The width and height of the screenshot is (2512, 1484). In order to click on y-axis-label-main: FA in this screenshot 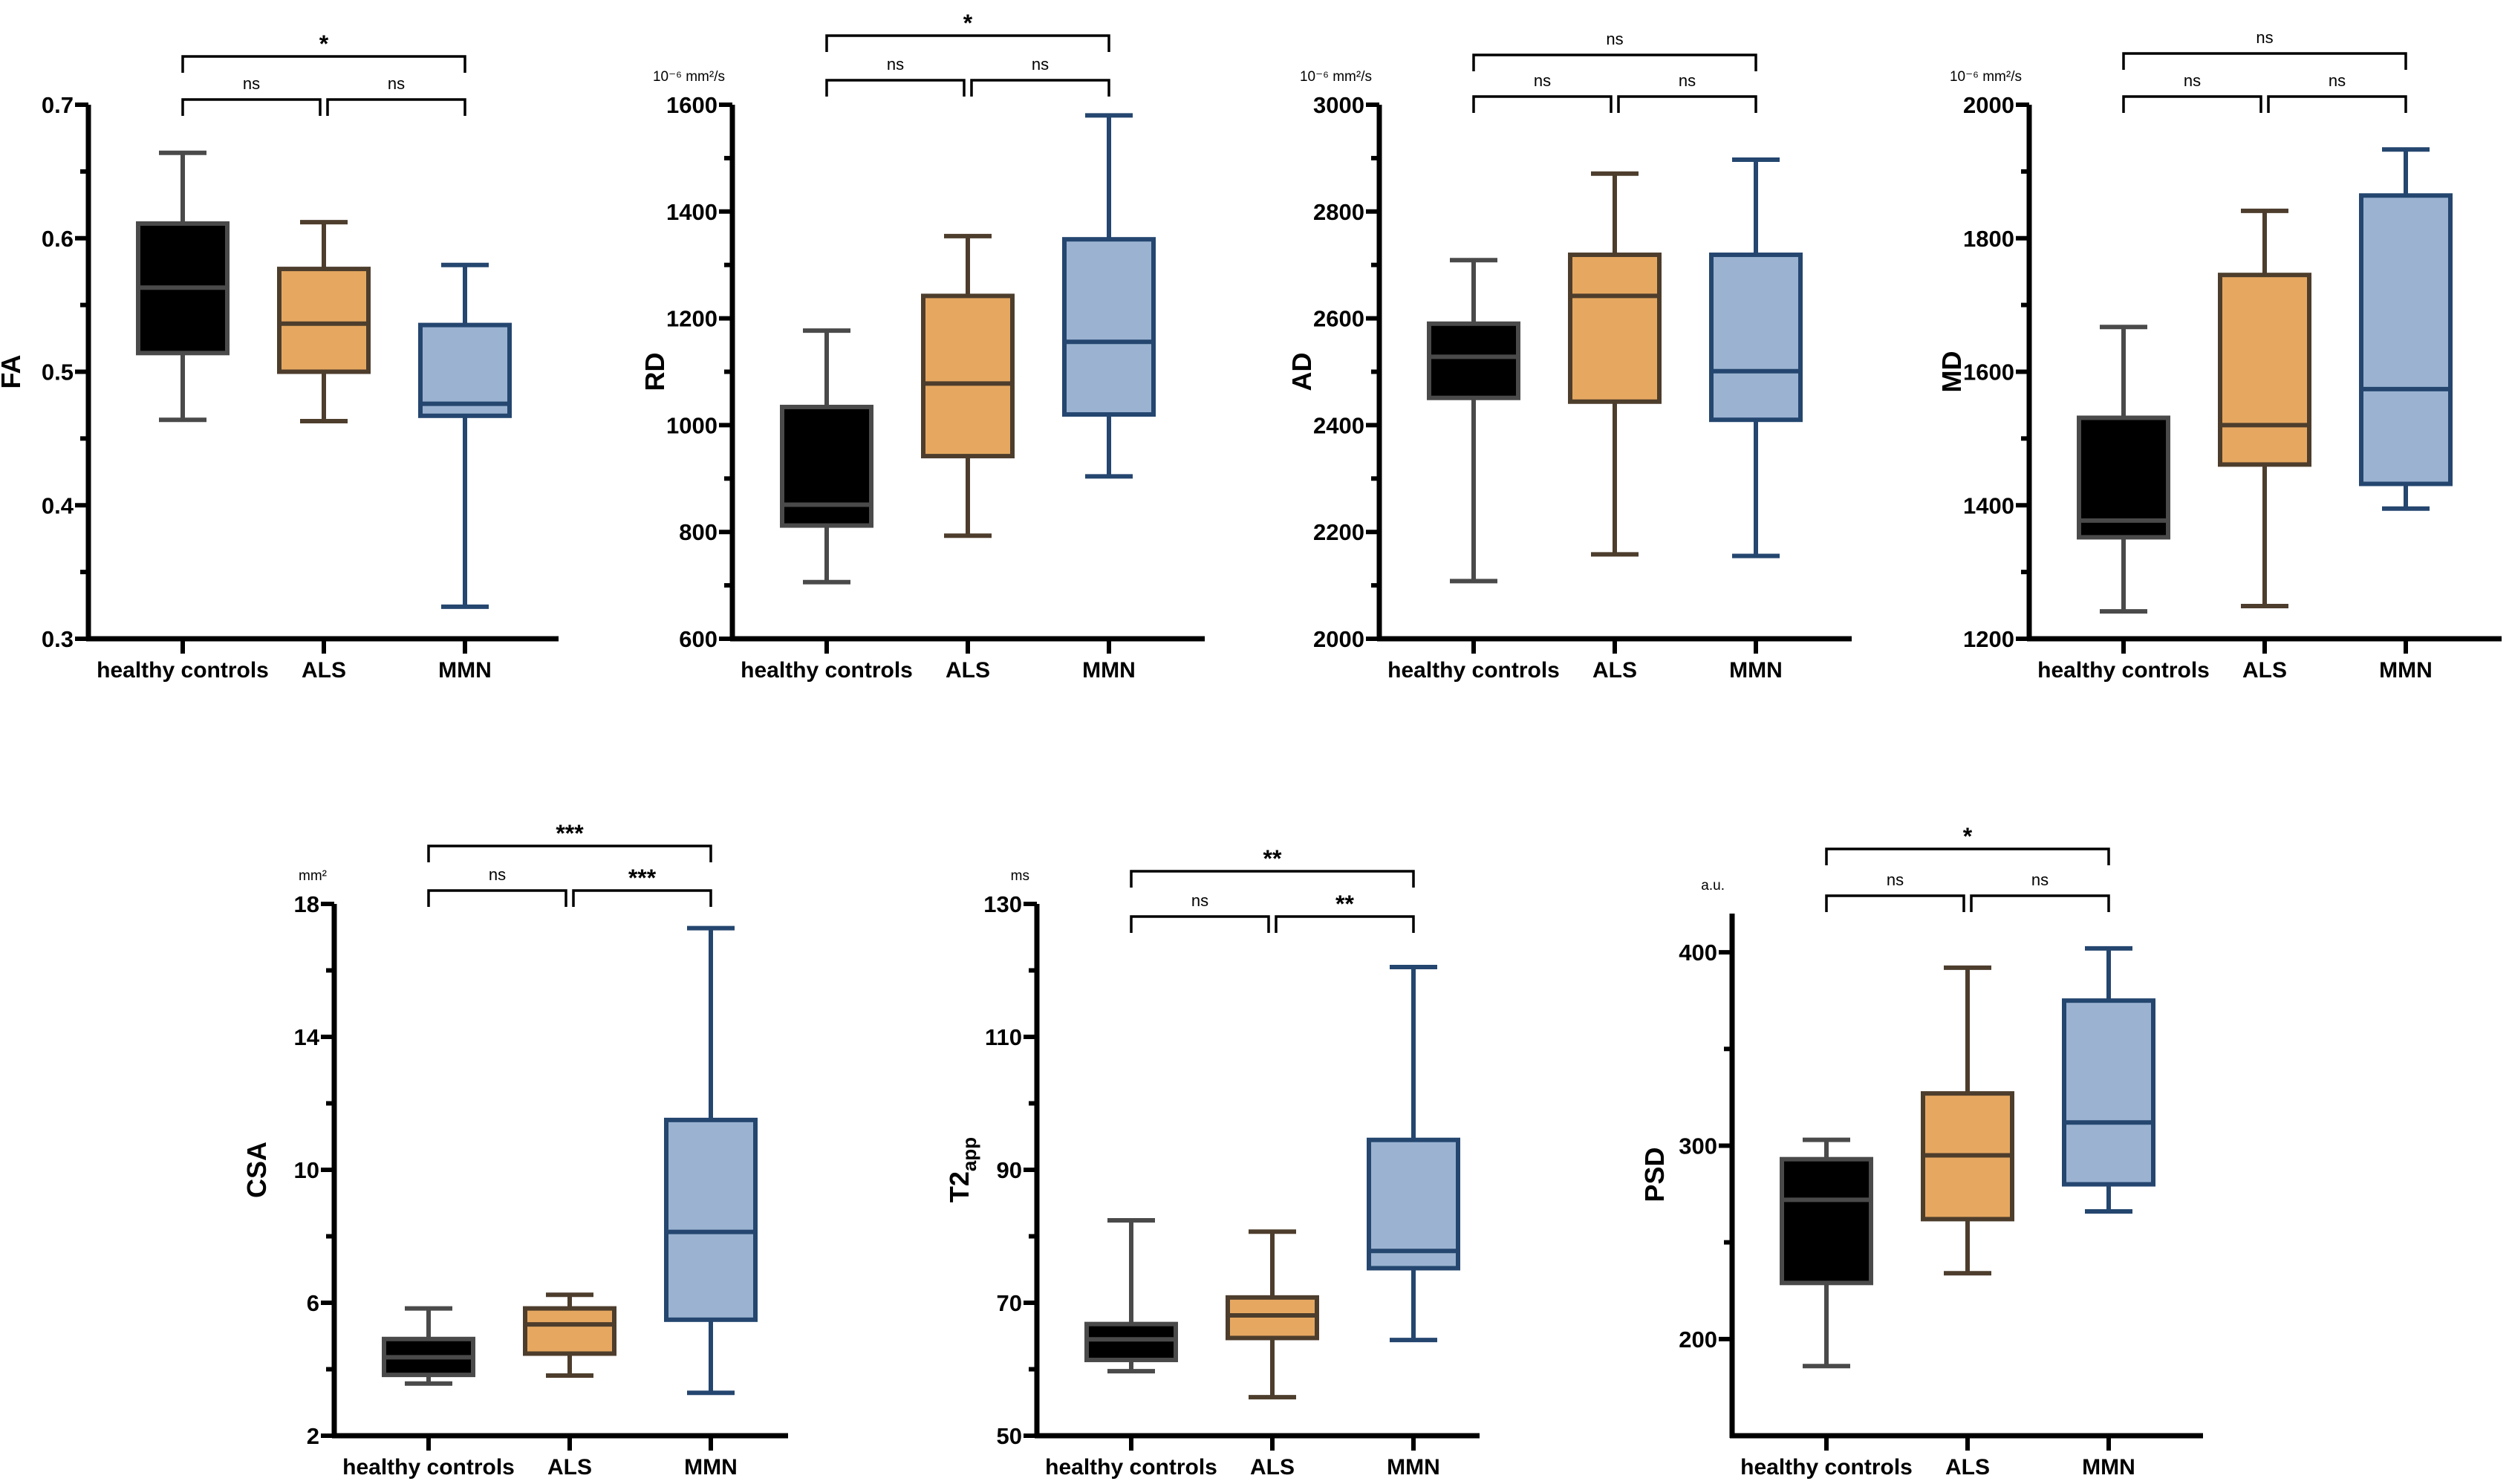, I will do `click(13, 371)`.